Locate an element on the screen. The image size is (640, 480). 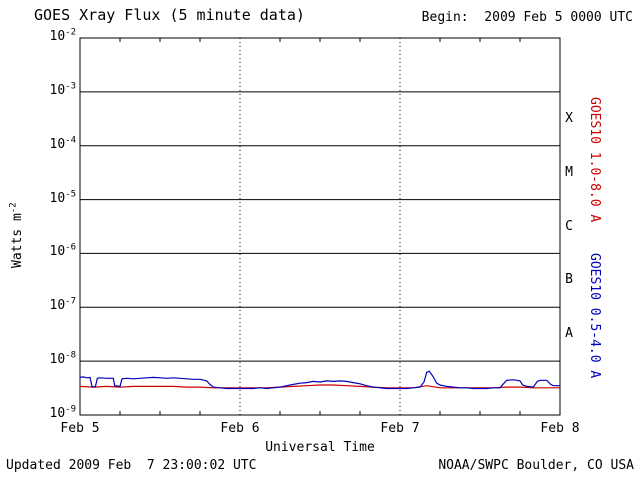
y-tick-label: 10⁻⁶ is located at coordinates (63, 251).